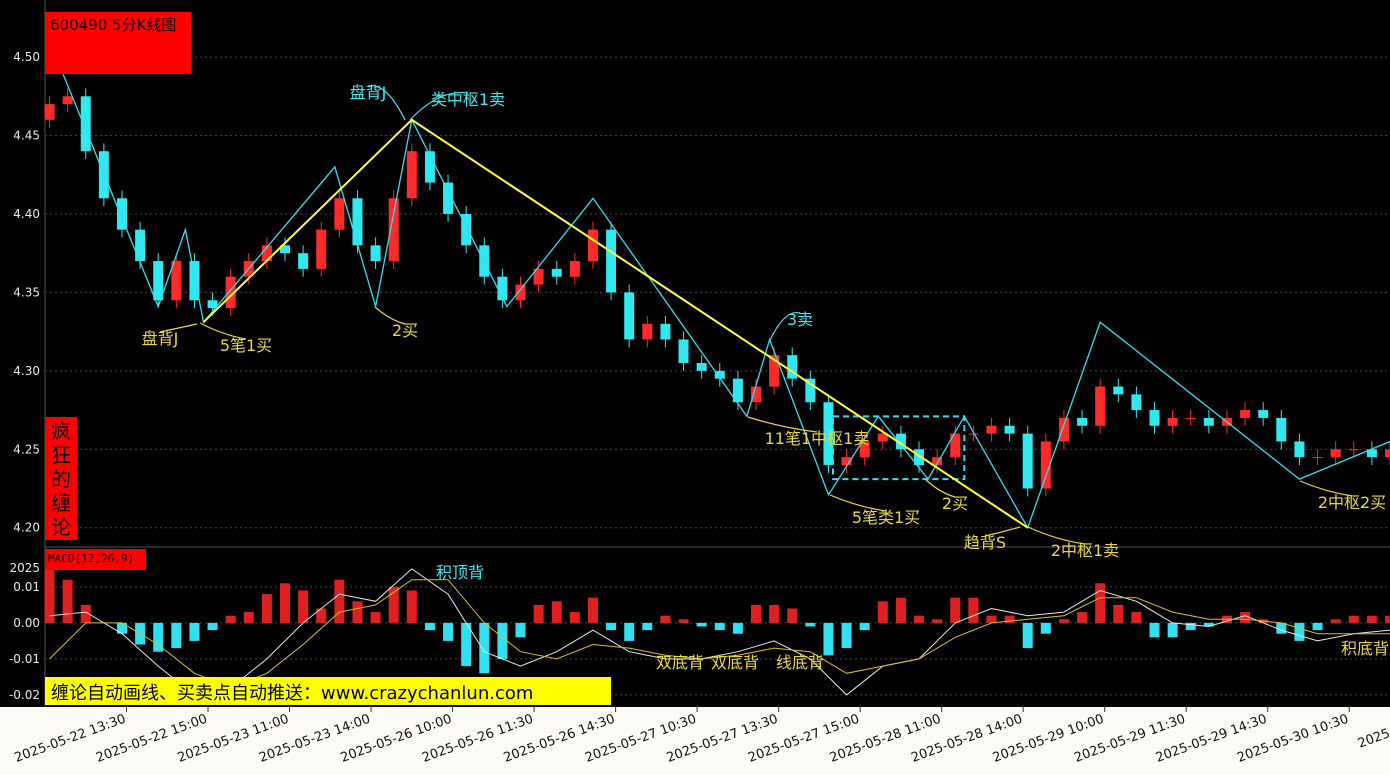 The width and height of the screenshot is (1390, 775). What do you see at coordinates (800, 662) in the screenshot?
I see `macd-annotation: 线底背` at bounding box center [800, 662].